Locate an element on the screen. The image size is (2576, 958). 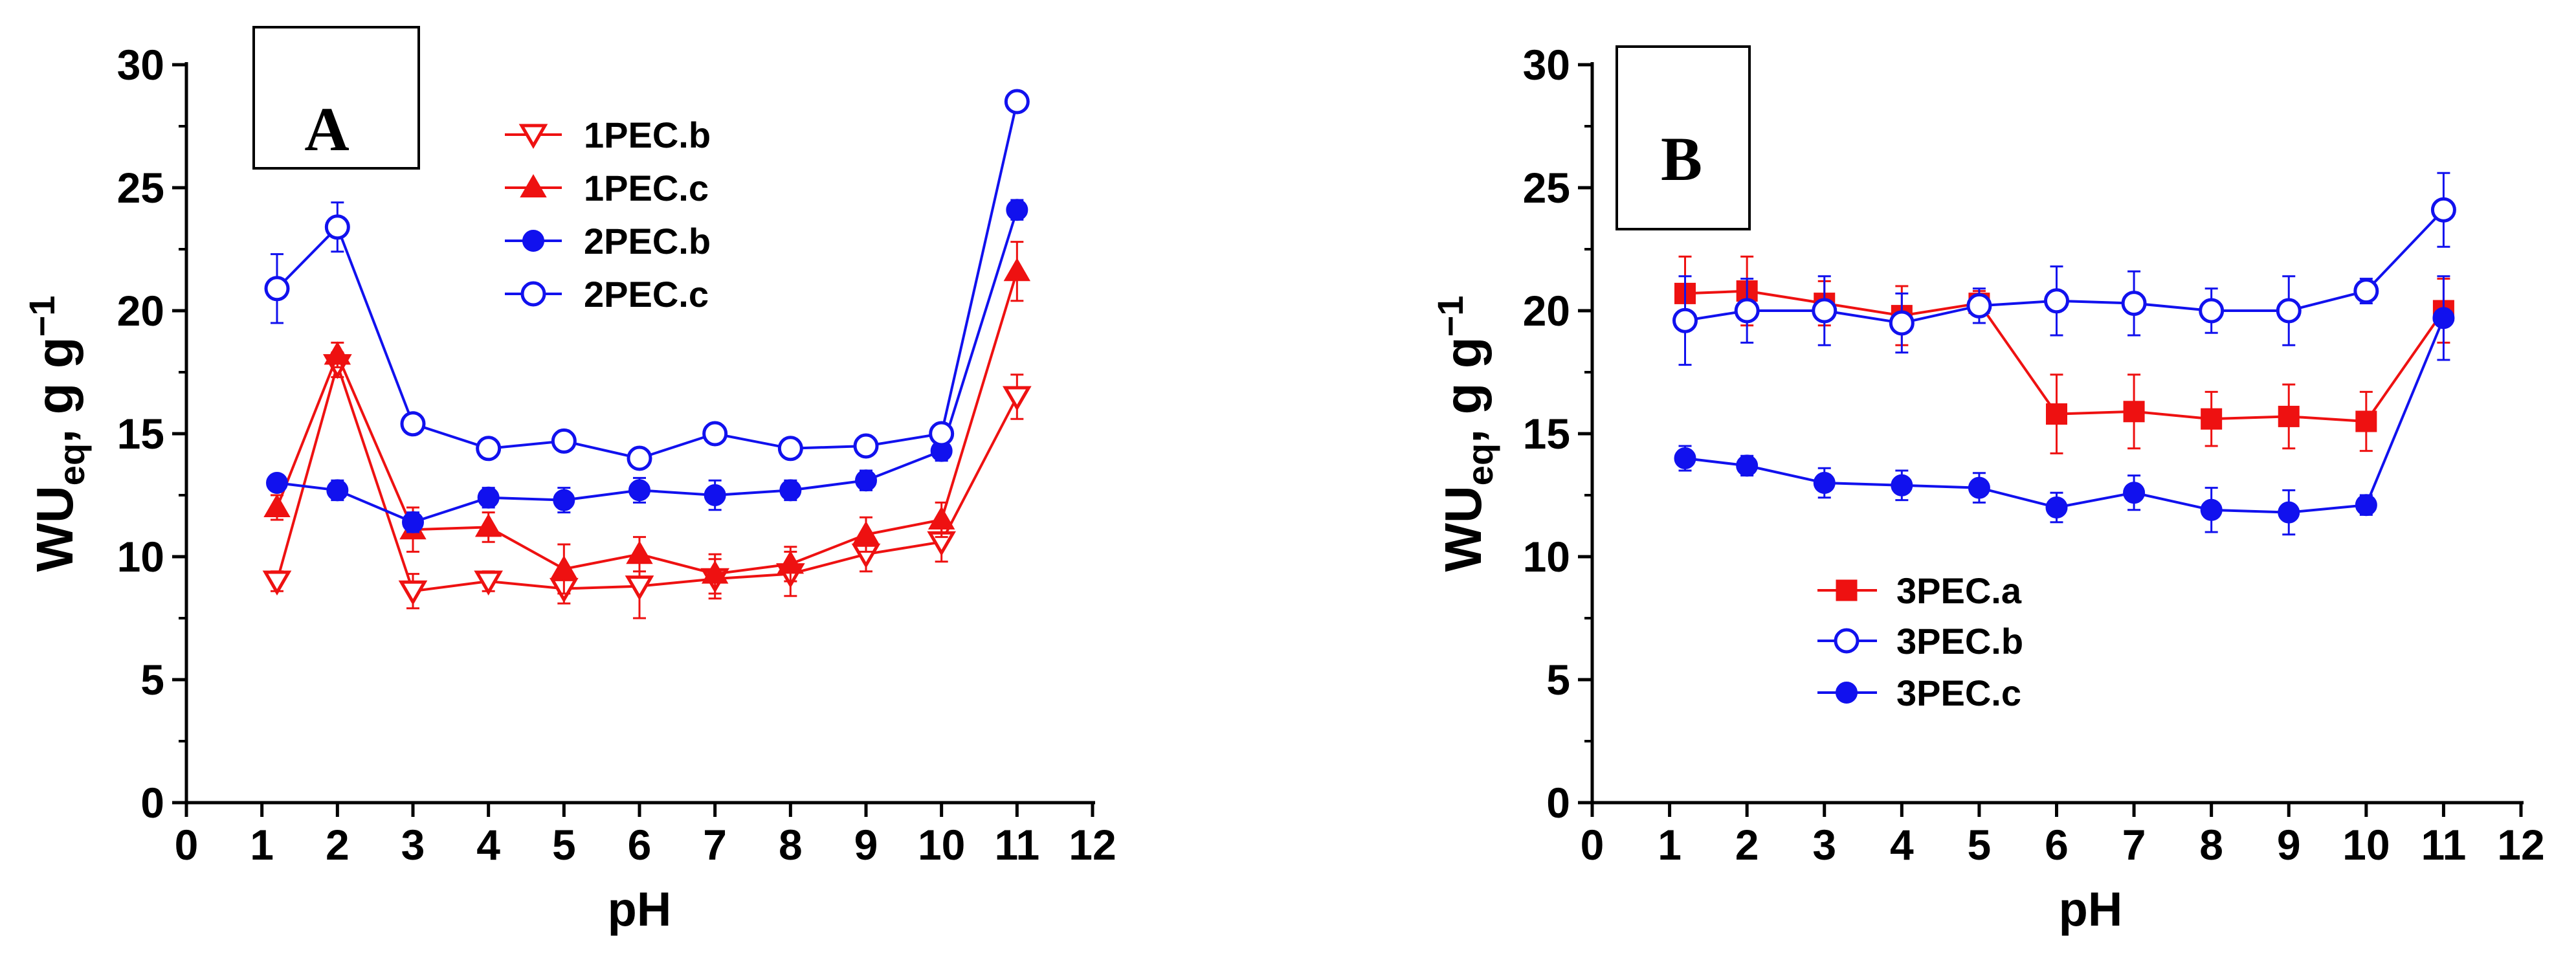
panel-b-y-tick-label: 10 is located at coordinates (1546, 557).